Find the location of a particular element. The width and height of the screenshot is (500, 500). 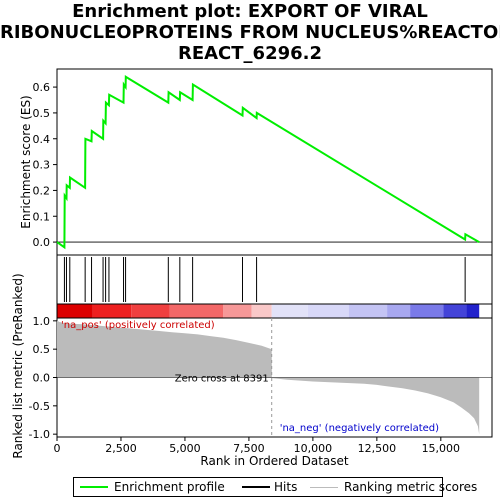

xtick-label: 15,000 is located at coordinates (441, 448).